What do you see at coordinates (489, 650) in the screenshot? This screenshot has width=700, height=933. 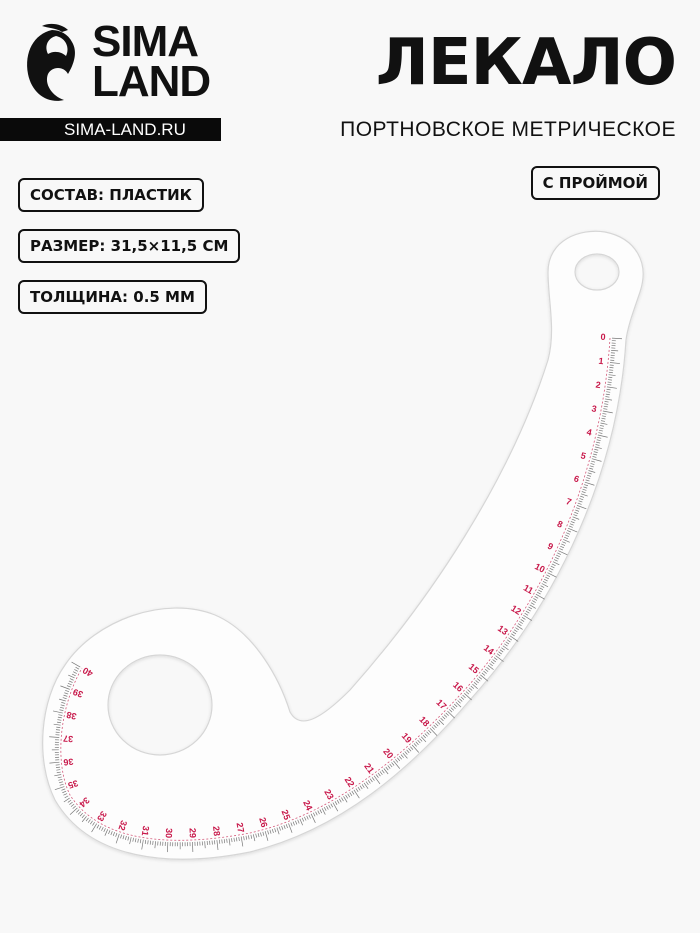 I see `scale-label: 14` at bounding box center [489, 650].